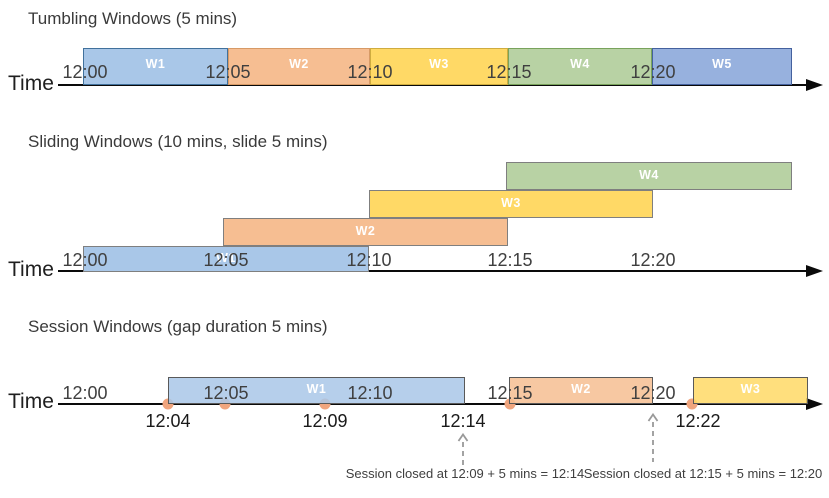 This screenshot has width=829, height=498. What do you see at coordinates (133, 18) in the screenshot?
I see `tumbling-title: Tumbling Windows (5 mins)` at bounding box center [133, 18].